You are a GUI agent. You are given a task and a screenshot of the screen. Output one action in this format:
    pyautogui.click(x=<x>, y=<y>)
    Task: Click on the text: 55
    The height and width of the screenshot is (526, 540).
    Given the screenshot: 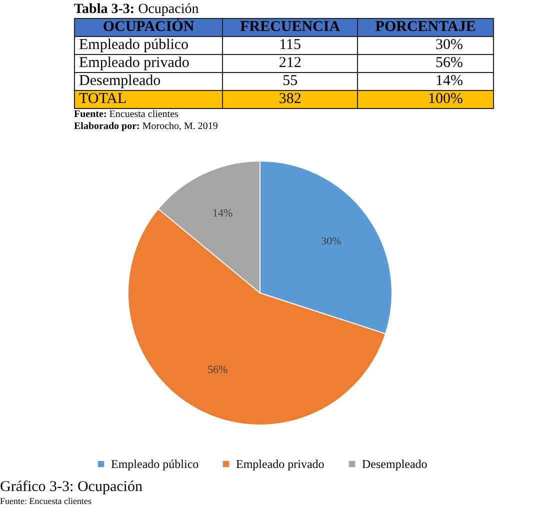 What is the action you would take?
    pyautogui.click(x=290, y=81)
    